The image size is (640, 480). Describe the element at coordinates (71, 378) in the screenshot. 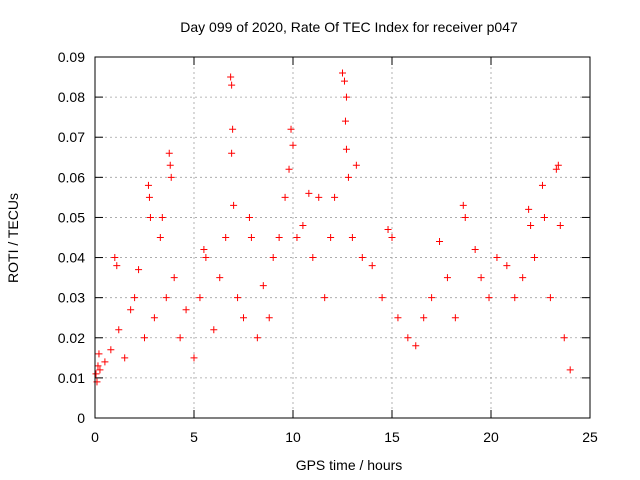

I see `y-tick-label: 0.01` at that location.